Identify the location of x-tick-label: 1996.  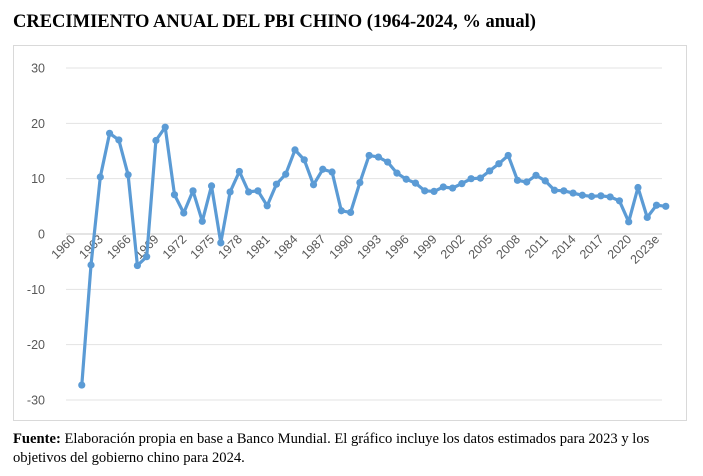
(397, 247).